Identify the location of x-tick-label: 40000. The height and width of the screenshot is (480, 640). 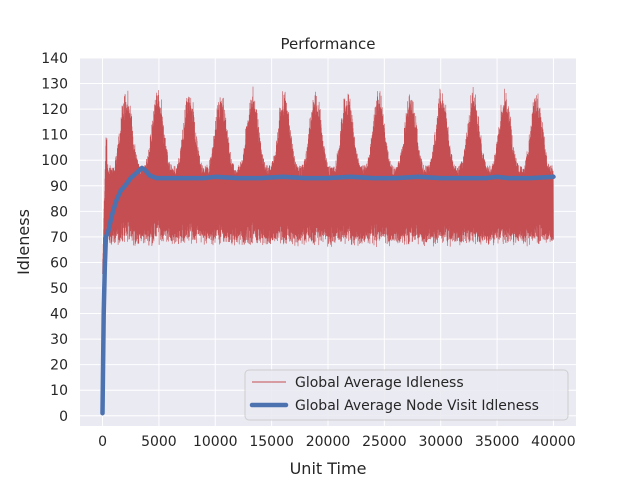
(553, 442).